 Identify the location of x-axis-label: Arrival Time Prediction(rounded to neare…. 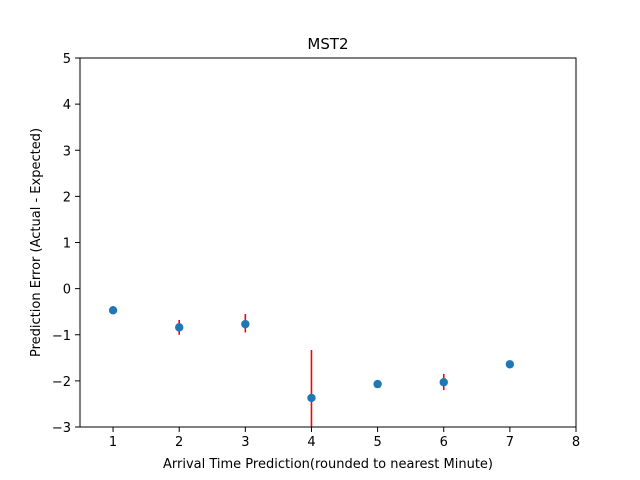
(328, 464).